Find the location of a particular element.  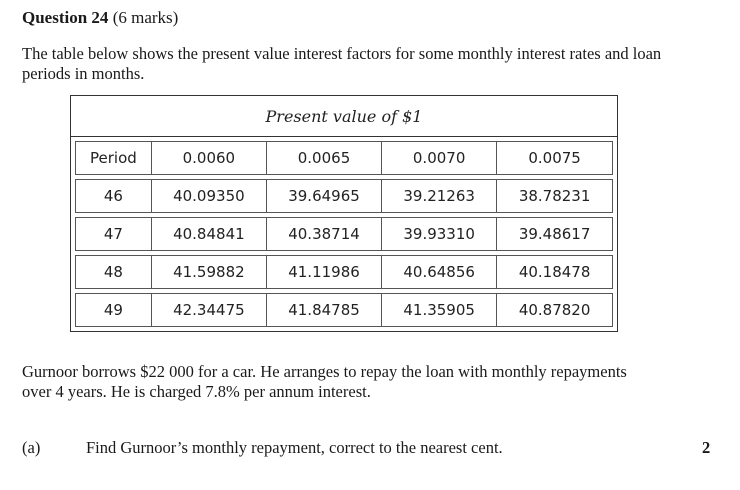

period-cell: 49 is located at coordinates (113, 310).